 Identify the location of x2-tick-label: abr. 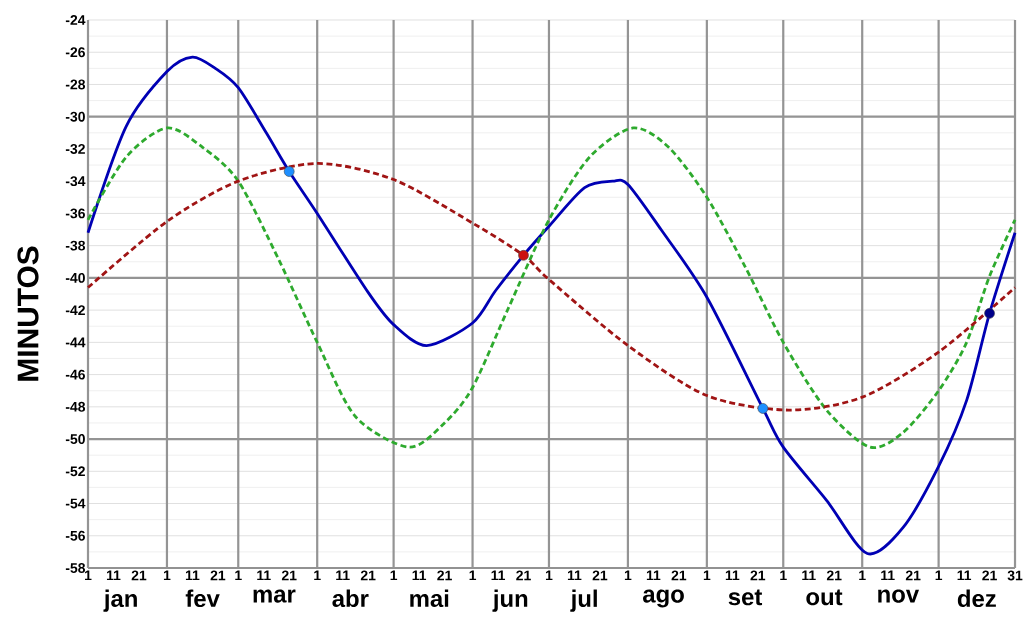
(350, 598).